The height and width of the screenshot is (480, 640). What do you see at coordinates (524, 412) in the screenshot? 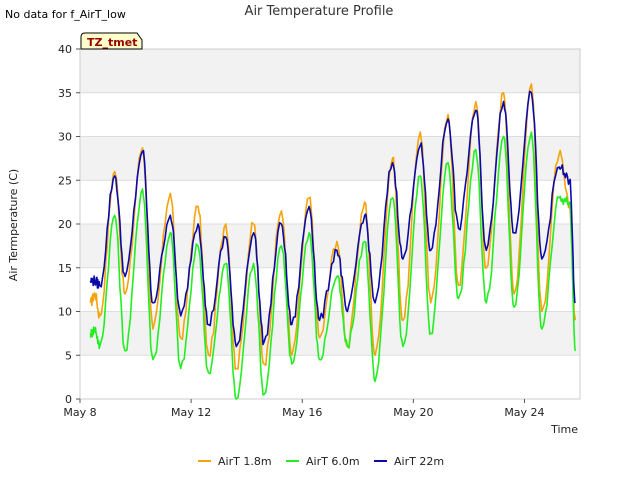
I see `x-tick-label: May 24` at bounding box center [524, 412].